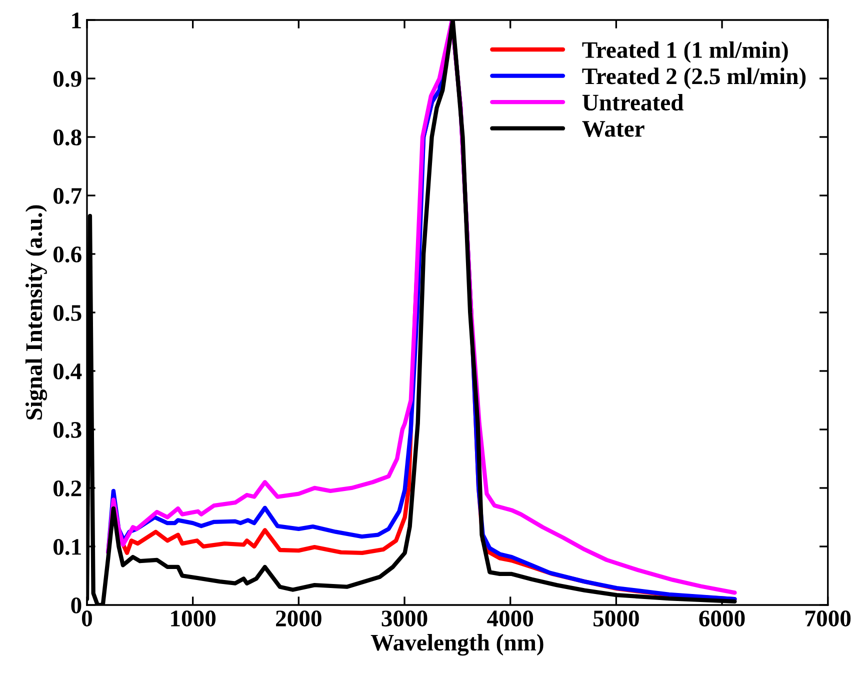 The width and height of the screenshot is (857, 678). What do you see at coordinates (510, 618) in the screenshot?
I see `x-tick-label: 4000` at bounding box center [510, 618].